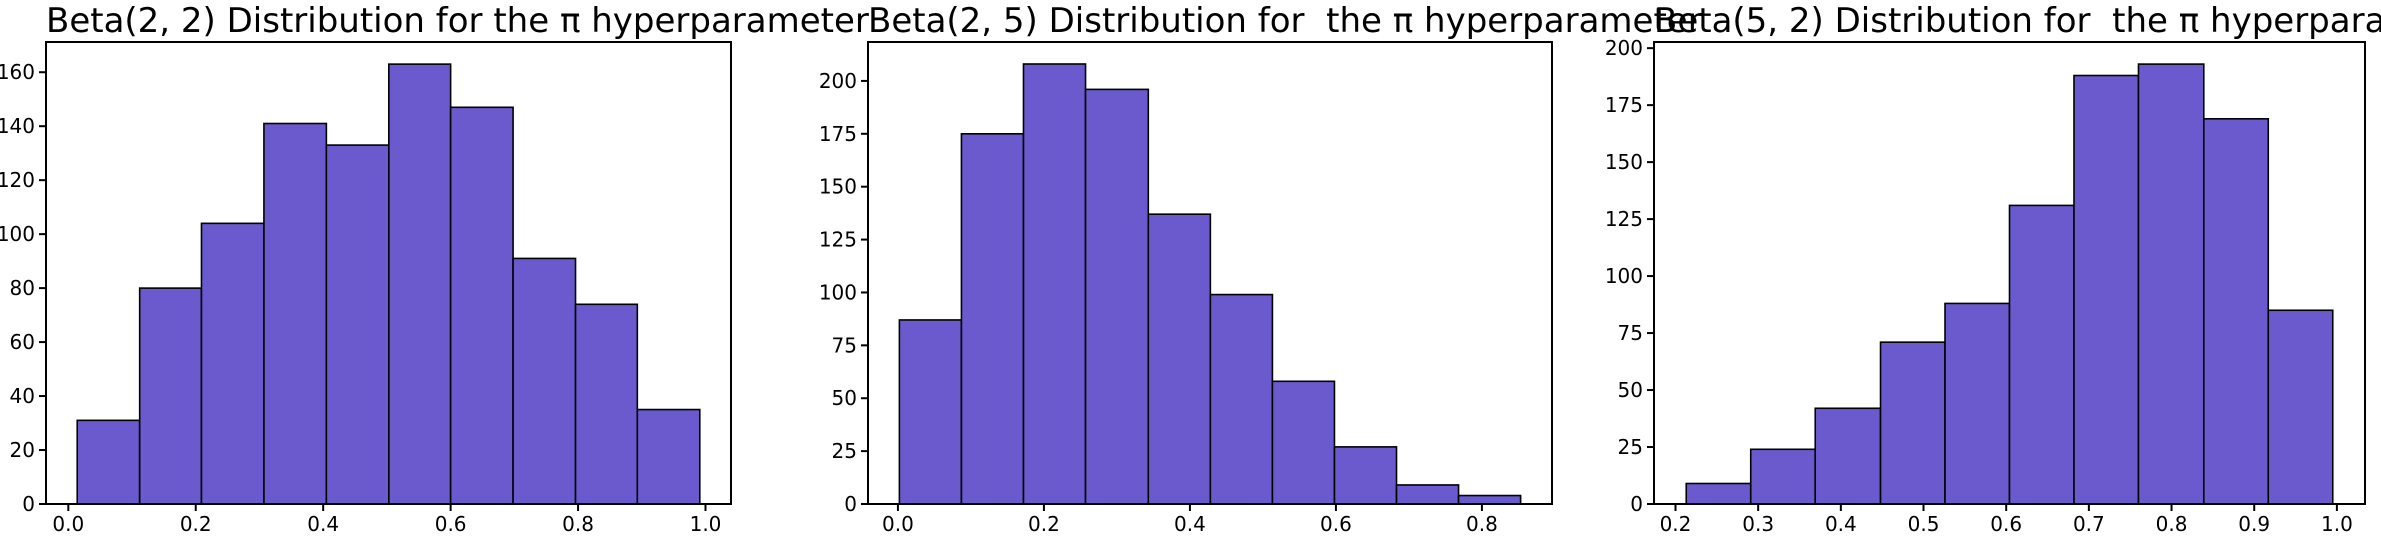 This screenshot has width=2381, height=538. Describe the element at coordinates (1924, 524) in the screenshot. I see `x-tick-label: 0.5` at that location.